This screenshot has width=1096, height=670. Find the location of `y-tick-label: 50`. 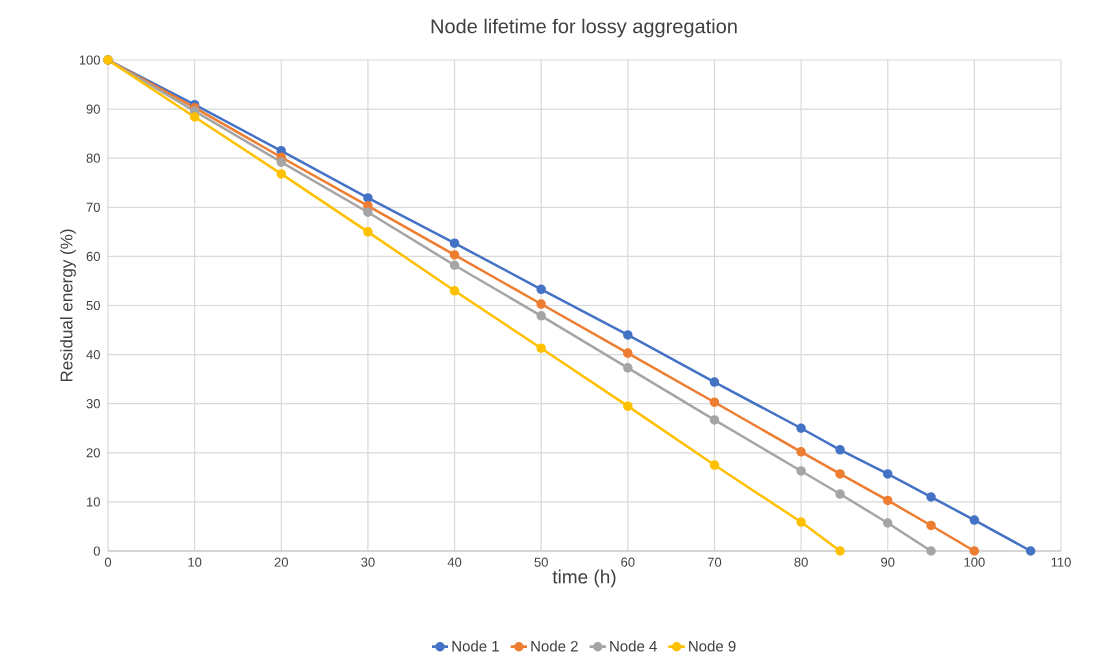

y-tick-label: 50 is located at coordinates (93, 305).